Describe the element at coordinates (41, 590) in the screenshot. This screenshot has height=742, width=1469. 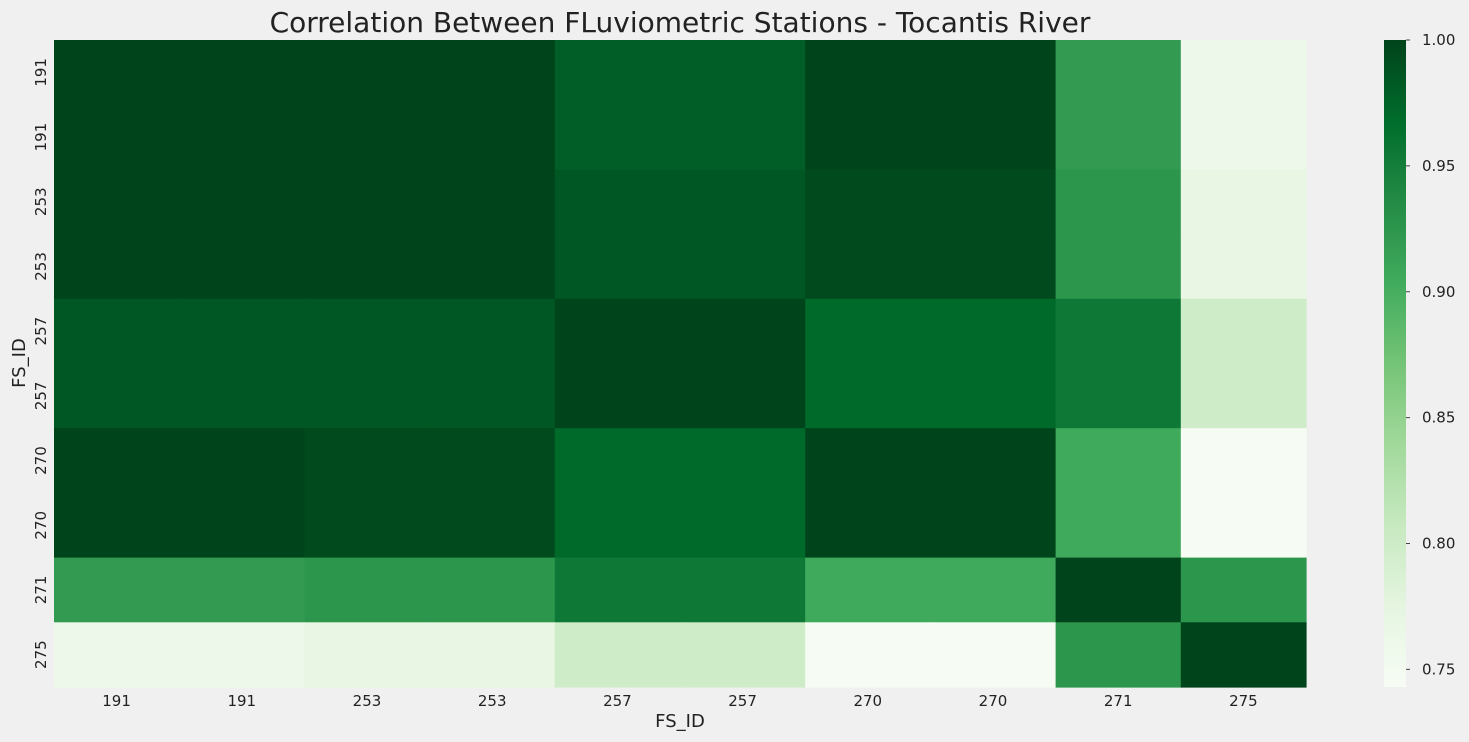
I see `y-tick-label: 271` at that location.